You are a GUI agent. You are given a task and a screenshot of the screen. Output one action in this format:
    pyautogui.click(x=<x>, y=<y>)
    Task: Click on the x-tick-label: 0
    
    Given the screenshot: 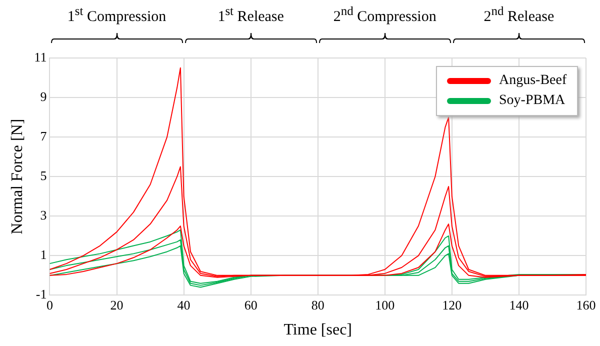 What is the action you would take?
    pyautogui.click(x=49, y=304)
    